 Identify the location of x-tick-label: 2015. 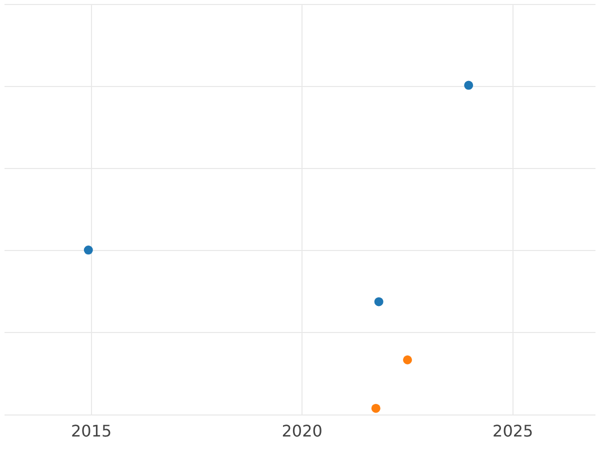
(91, 431).